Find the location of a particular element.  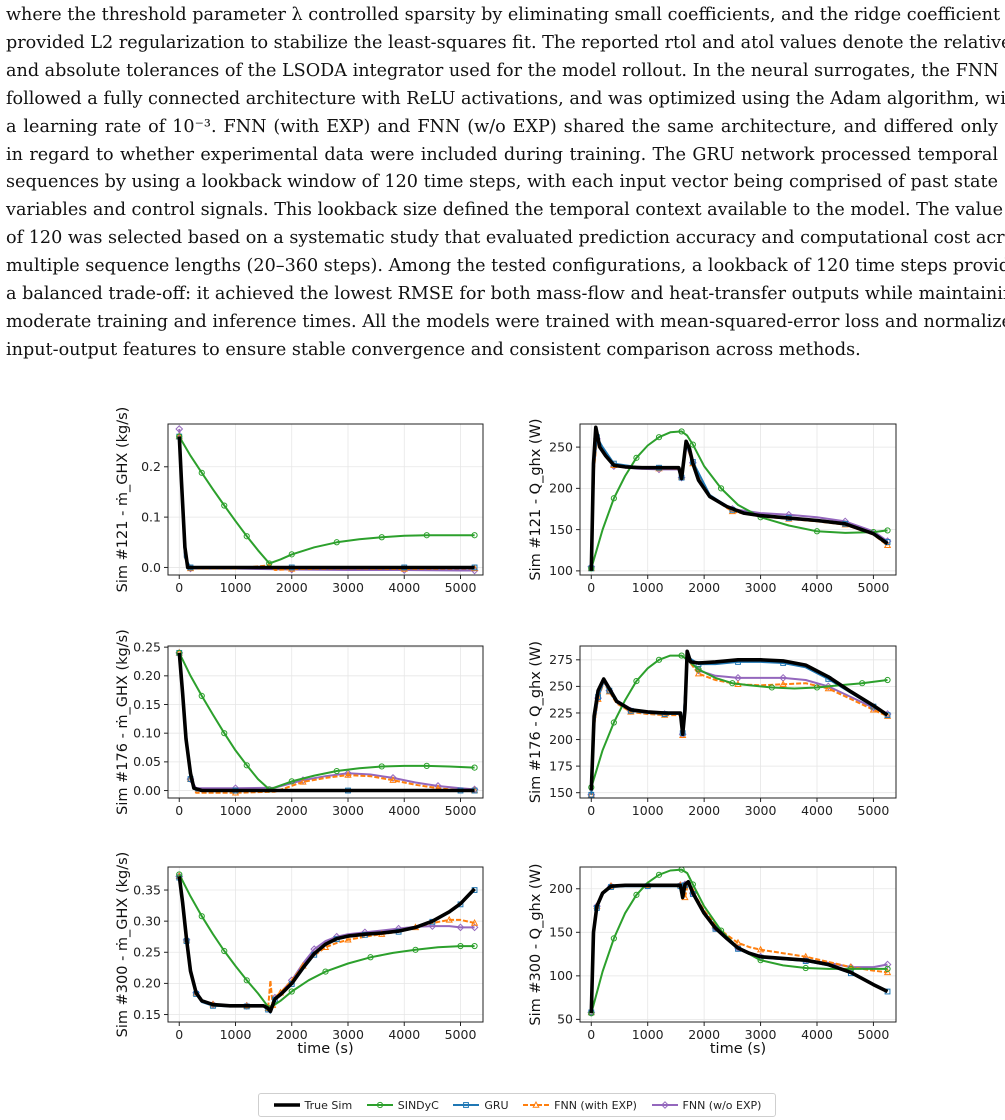

y-axis-label: Sim #300 - Q_ghx (W) is located at coordinates (536, 944).